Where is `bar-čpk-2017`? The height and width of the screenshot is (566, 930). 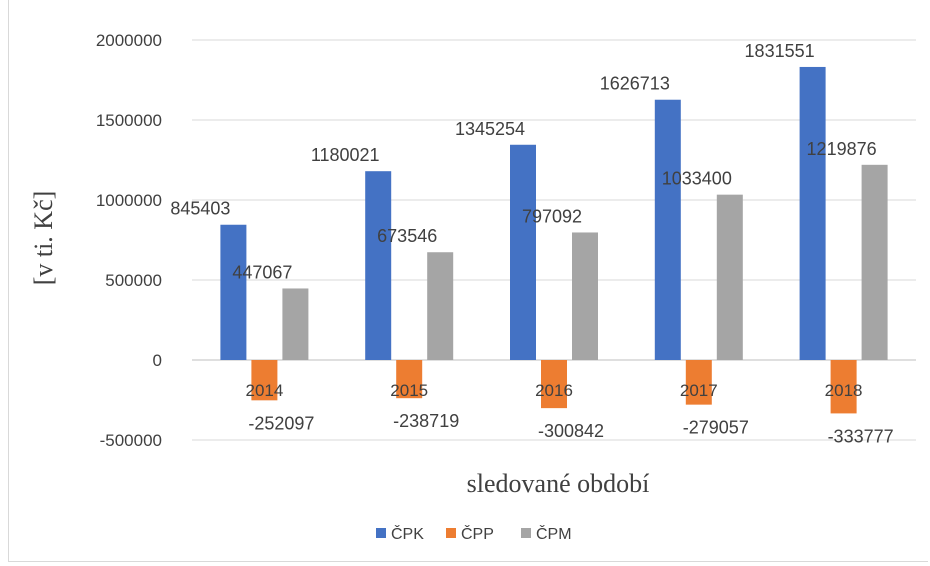 bar-čpk-2017 is located at coordinates (667, 229).